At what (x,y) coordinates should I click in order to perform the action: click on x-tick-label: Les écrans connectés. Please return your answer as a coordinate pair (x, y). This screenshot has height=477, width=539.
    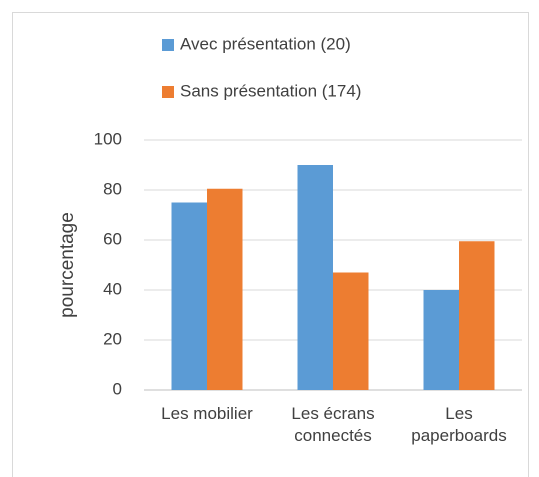
    Looking at the image, I should click on (333, 424).